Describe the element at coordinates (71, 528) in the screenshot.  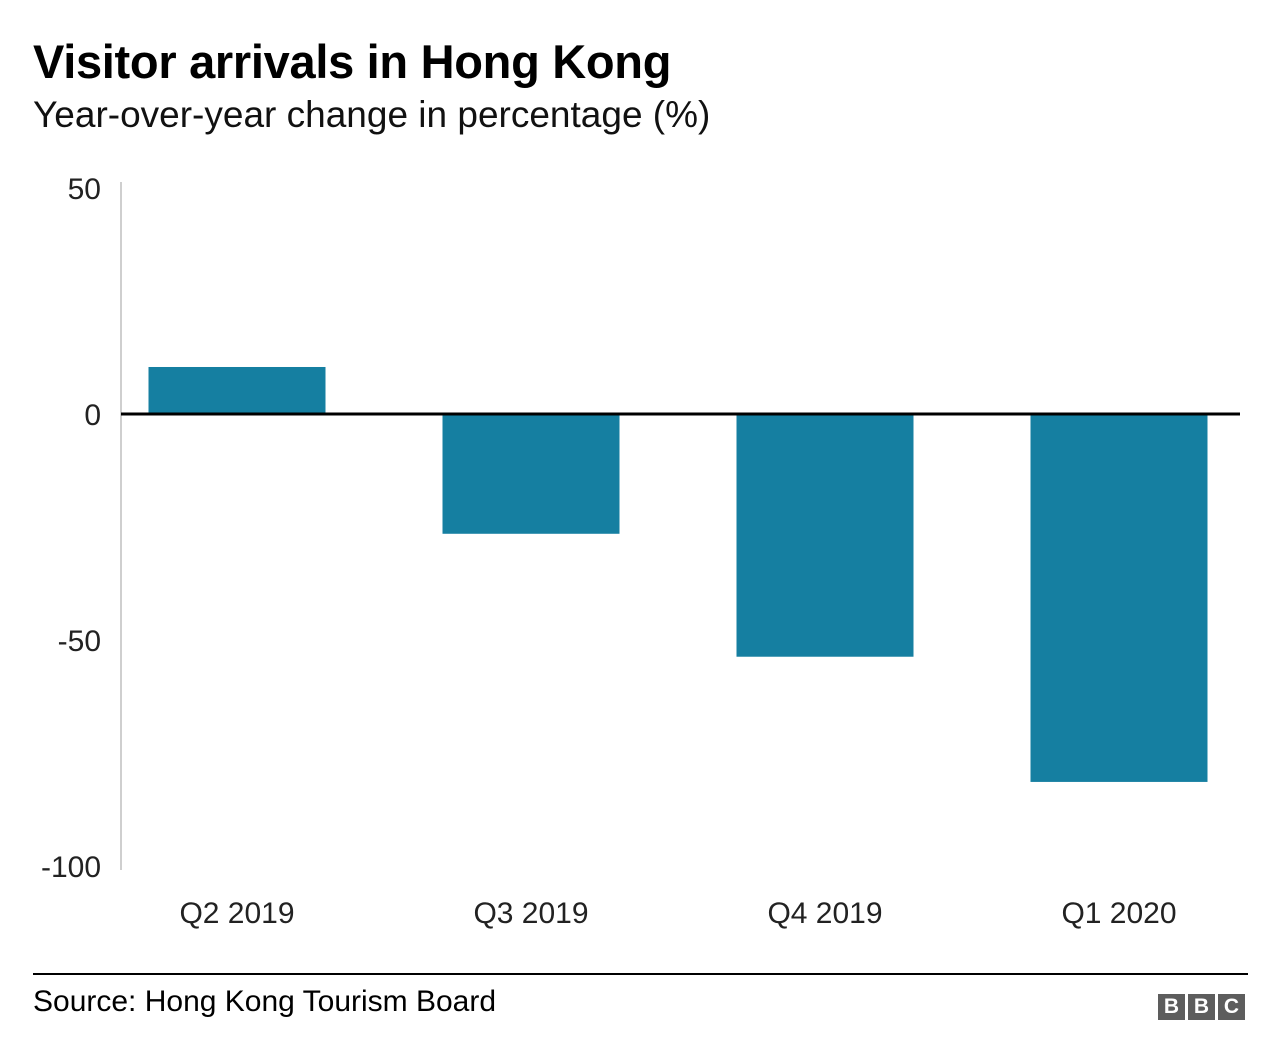
I see `y-tick-labels: 50 0 -50 -100` at that location.